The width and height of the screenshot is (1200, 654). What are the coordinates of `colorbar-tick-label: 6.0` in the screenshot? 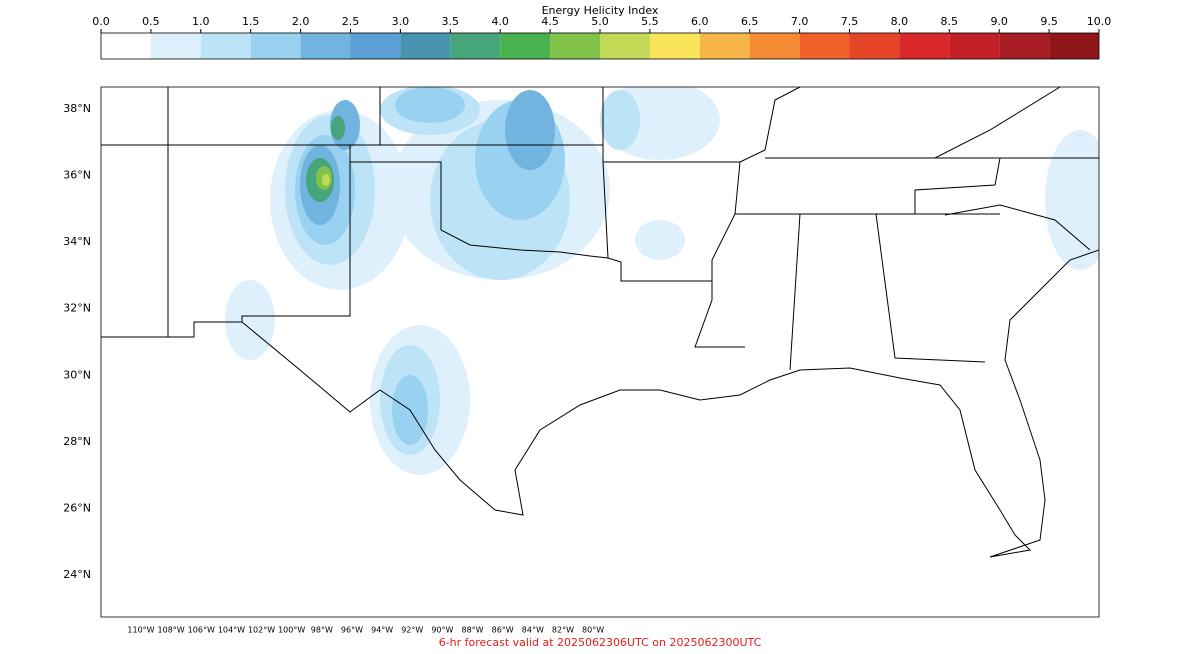 It's located at (700, 21).